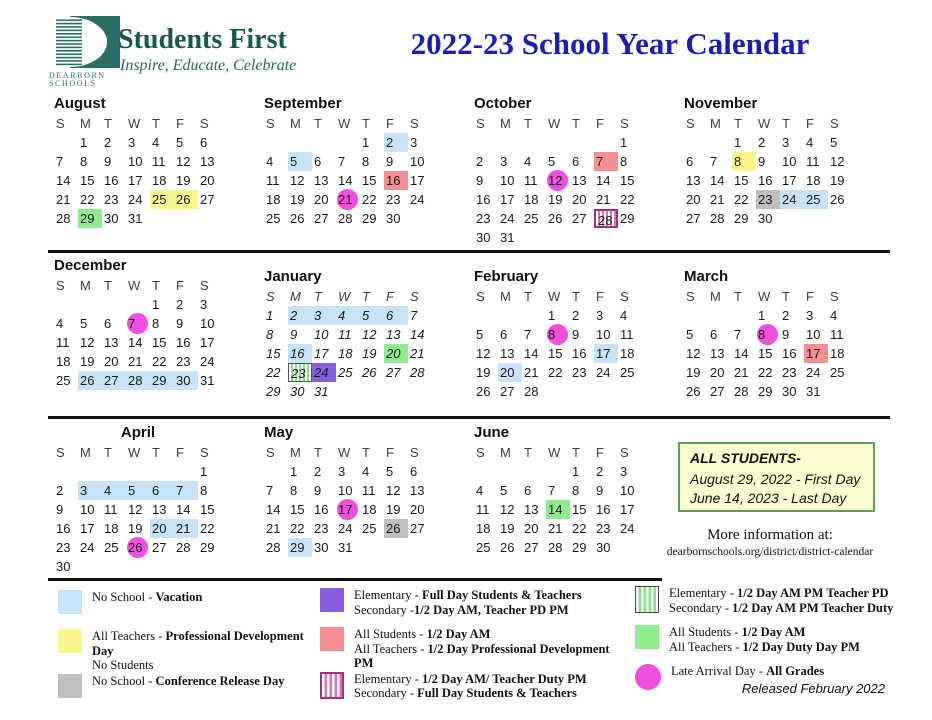 The width and height of the screenshot is (932, 720). What do you see at coordinates (706, 276) in the screenshot?
I see `month-title: March` at bounding box center [706, 276].